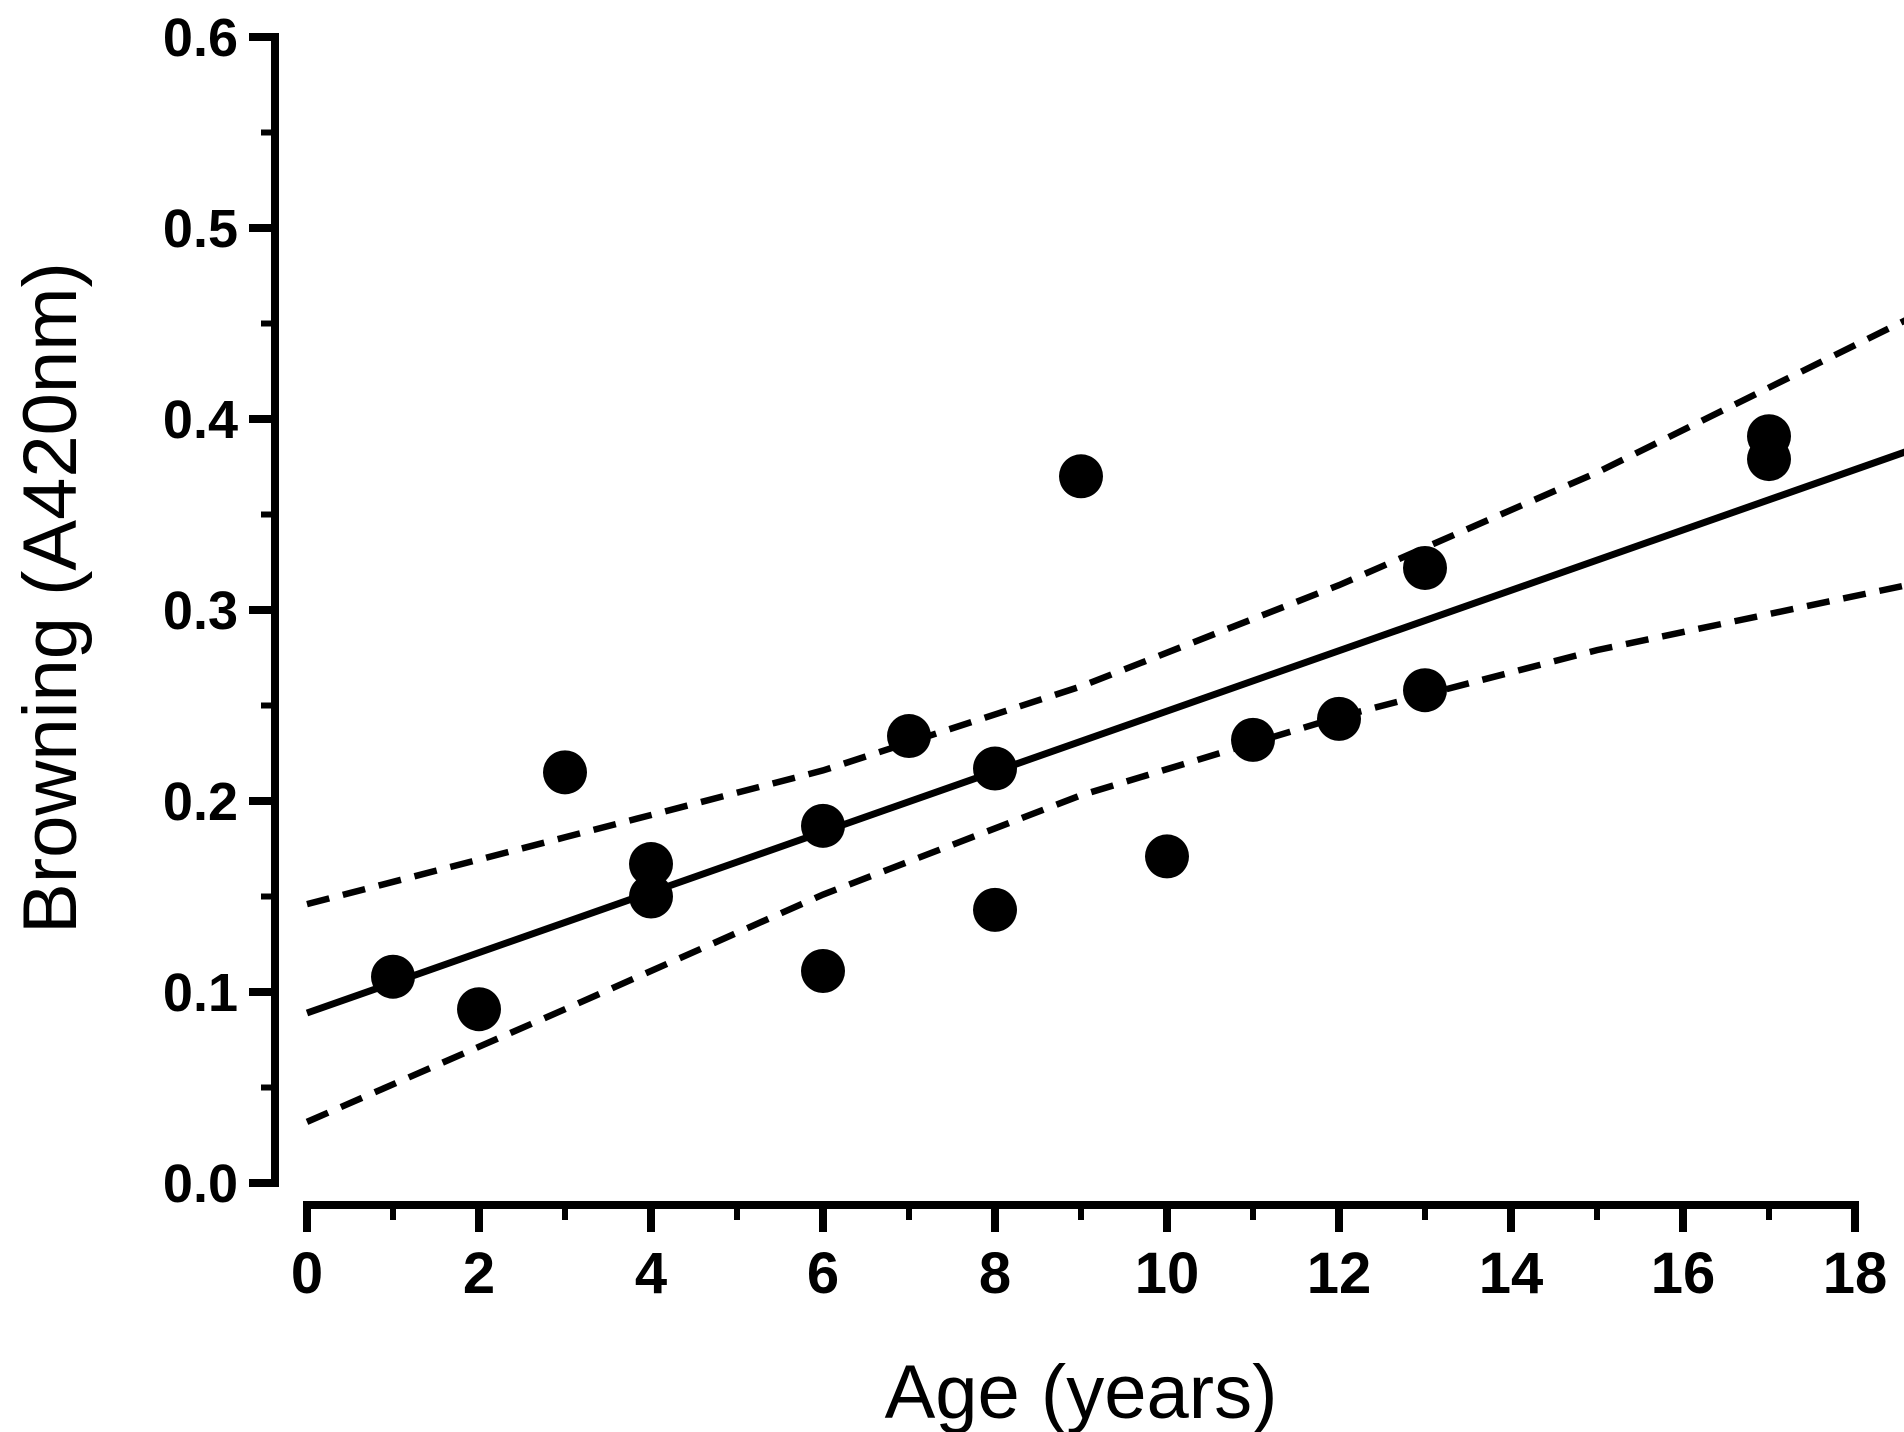 The height and width of the screenshot is (1432, 1904). Describe the element at coordinates (200, 38) in the screenshot. I see `y-tick-label: 0.6` at that location.